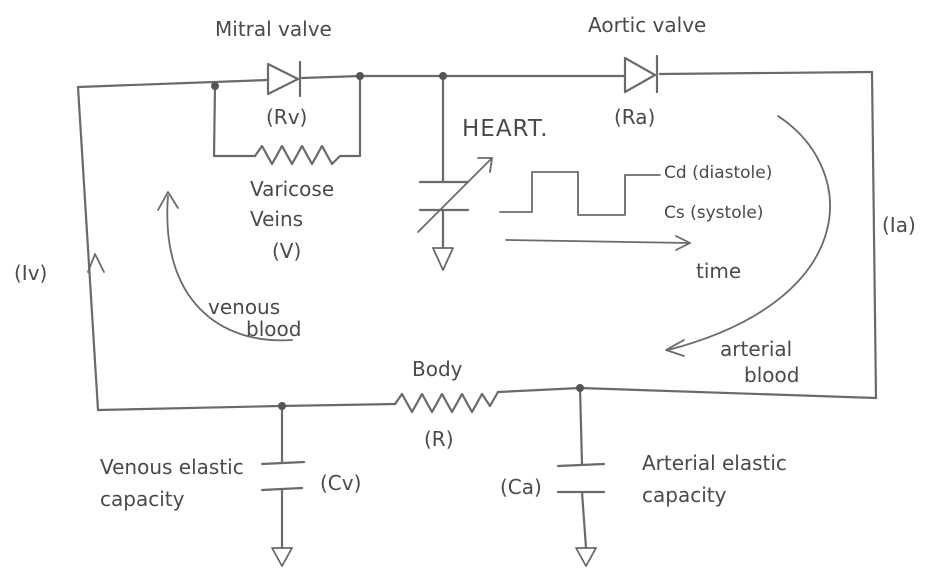 This screenshot has height=584, width=949. Describe the element at coordinates (172, 467) in the screenshot. I see `venous-capacity-label-line1: Venous elastic` at that location.